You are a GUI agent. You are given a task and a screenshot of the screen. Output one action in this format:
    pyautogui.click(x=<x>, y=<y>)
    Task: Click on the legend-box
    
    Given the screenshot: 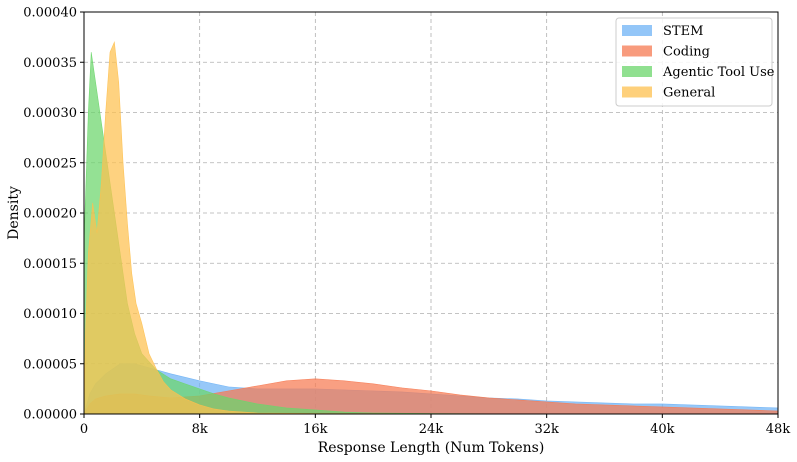 What is the action you would take?
    pyautogui.click(x=694, y=62)
    